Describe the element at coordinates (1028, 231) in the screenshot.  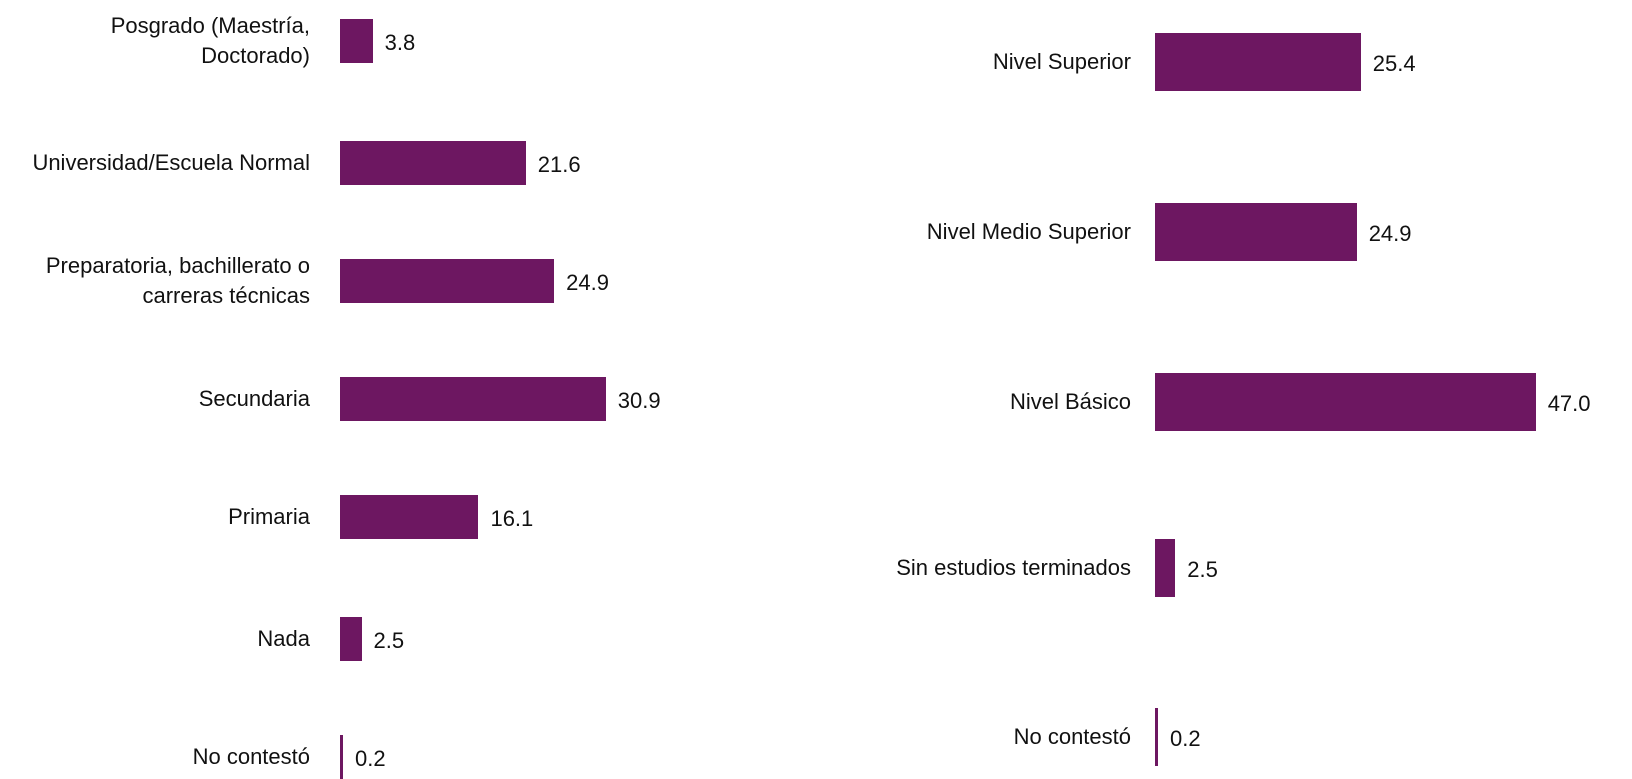
I see `category-label: Nivel Medio Superior` at that location.